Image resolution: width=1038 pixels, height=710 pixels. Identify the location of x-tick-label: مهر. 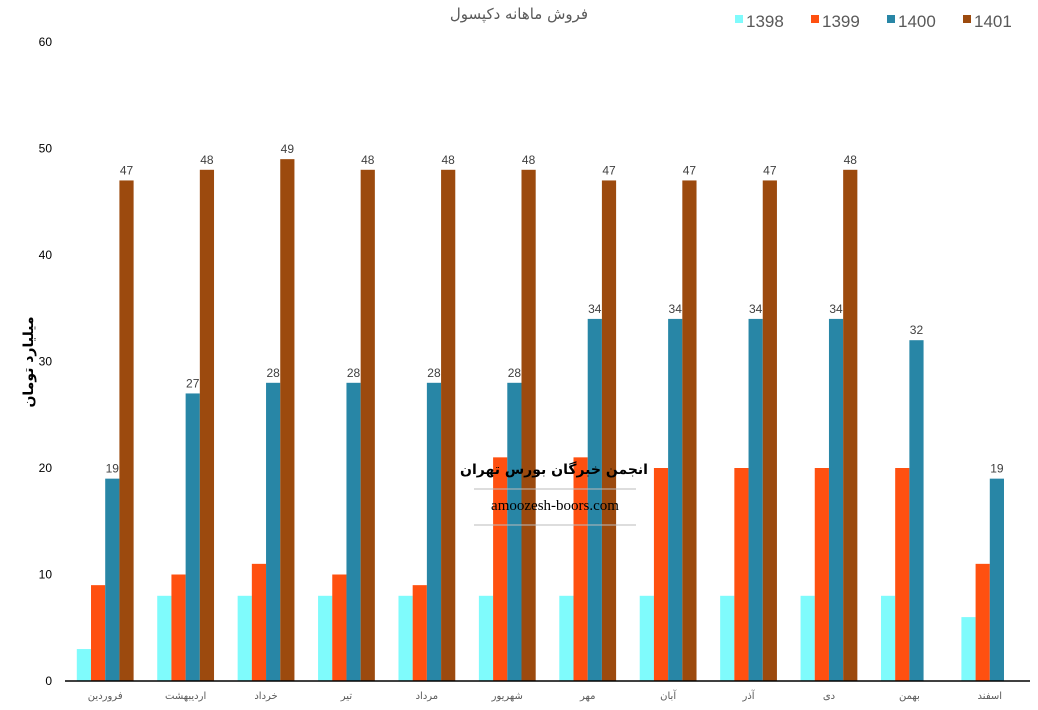
(587, 696).